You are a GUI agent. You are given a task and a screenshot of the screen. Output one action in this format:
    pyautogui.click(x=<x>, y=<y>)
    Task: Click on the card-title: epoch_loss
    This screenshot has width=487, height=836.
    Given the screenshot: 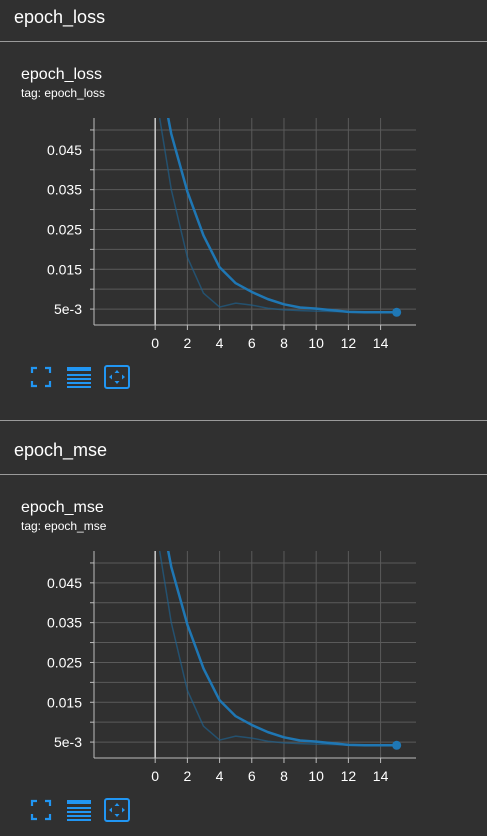 What is the action you would take?
    pyautogui.click(x=61, y=74)
    